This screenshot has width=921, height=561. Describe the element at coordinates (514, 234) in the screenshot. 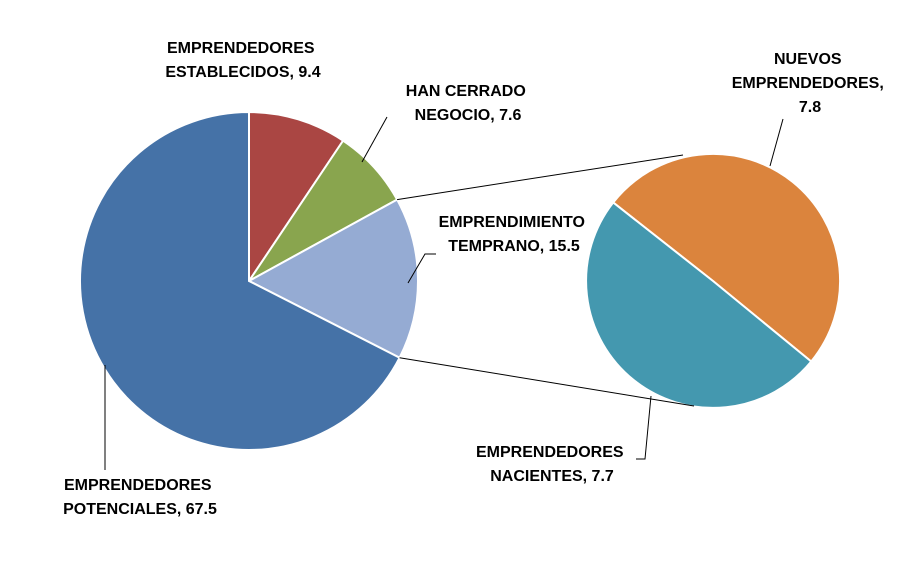

I see `label-temprano: EMPRENDIMIENTO TEMPRANO, 15.5` at that location.